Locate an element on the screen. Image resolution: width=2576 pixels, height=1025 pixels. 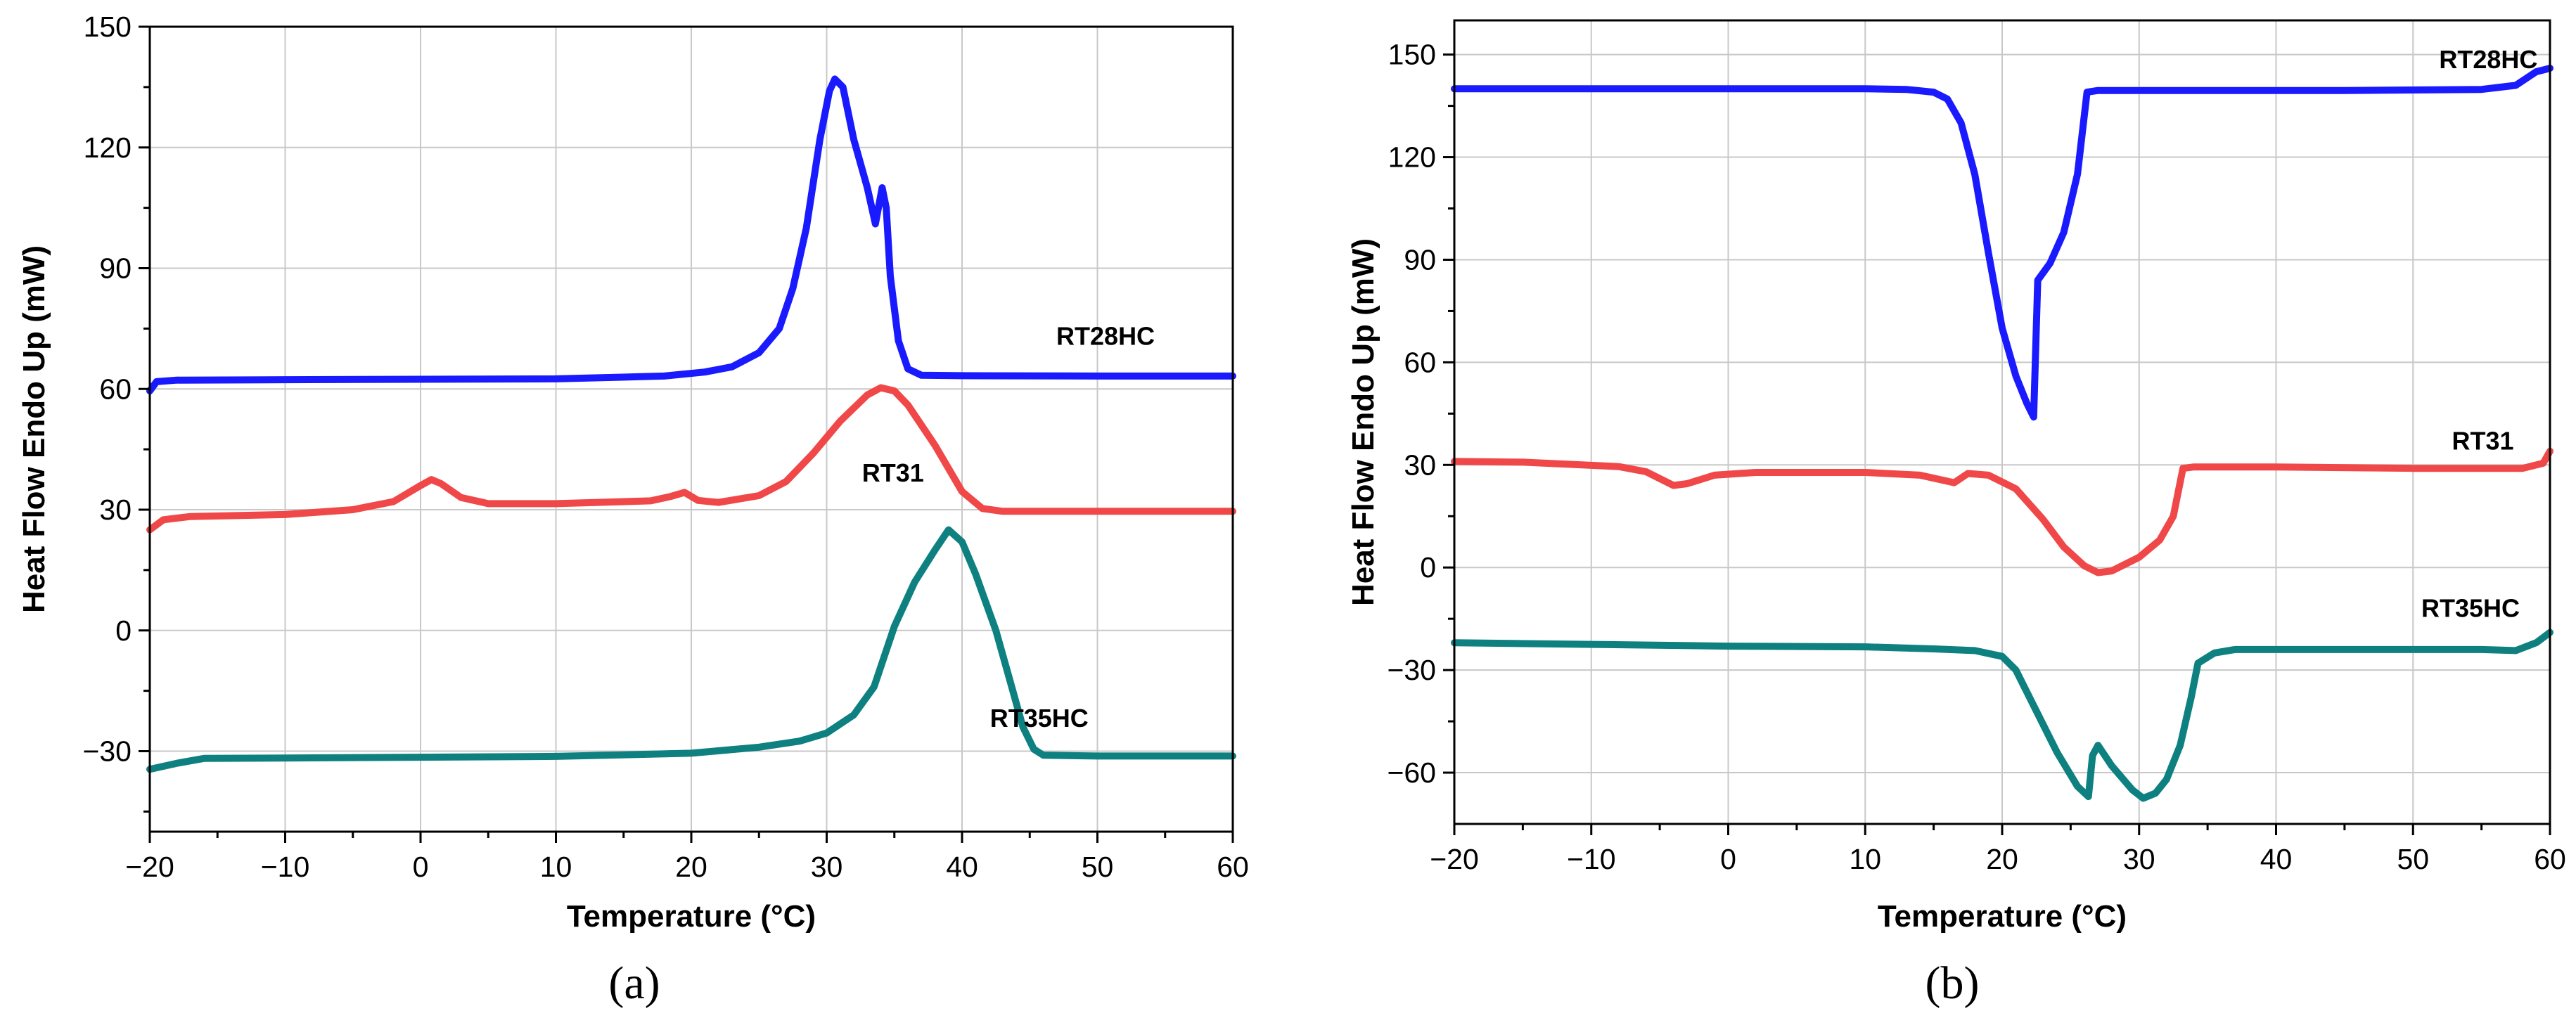
panel-label-a: (a) is located at coordinates (634, 984).